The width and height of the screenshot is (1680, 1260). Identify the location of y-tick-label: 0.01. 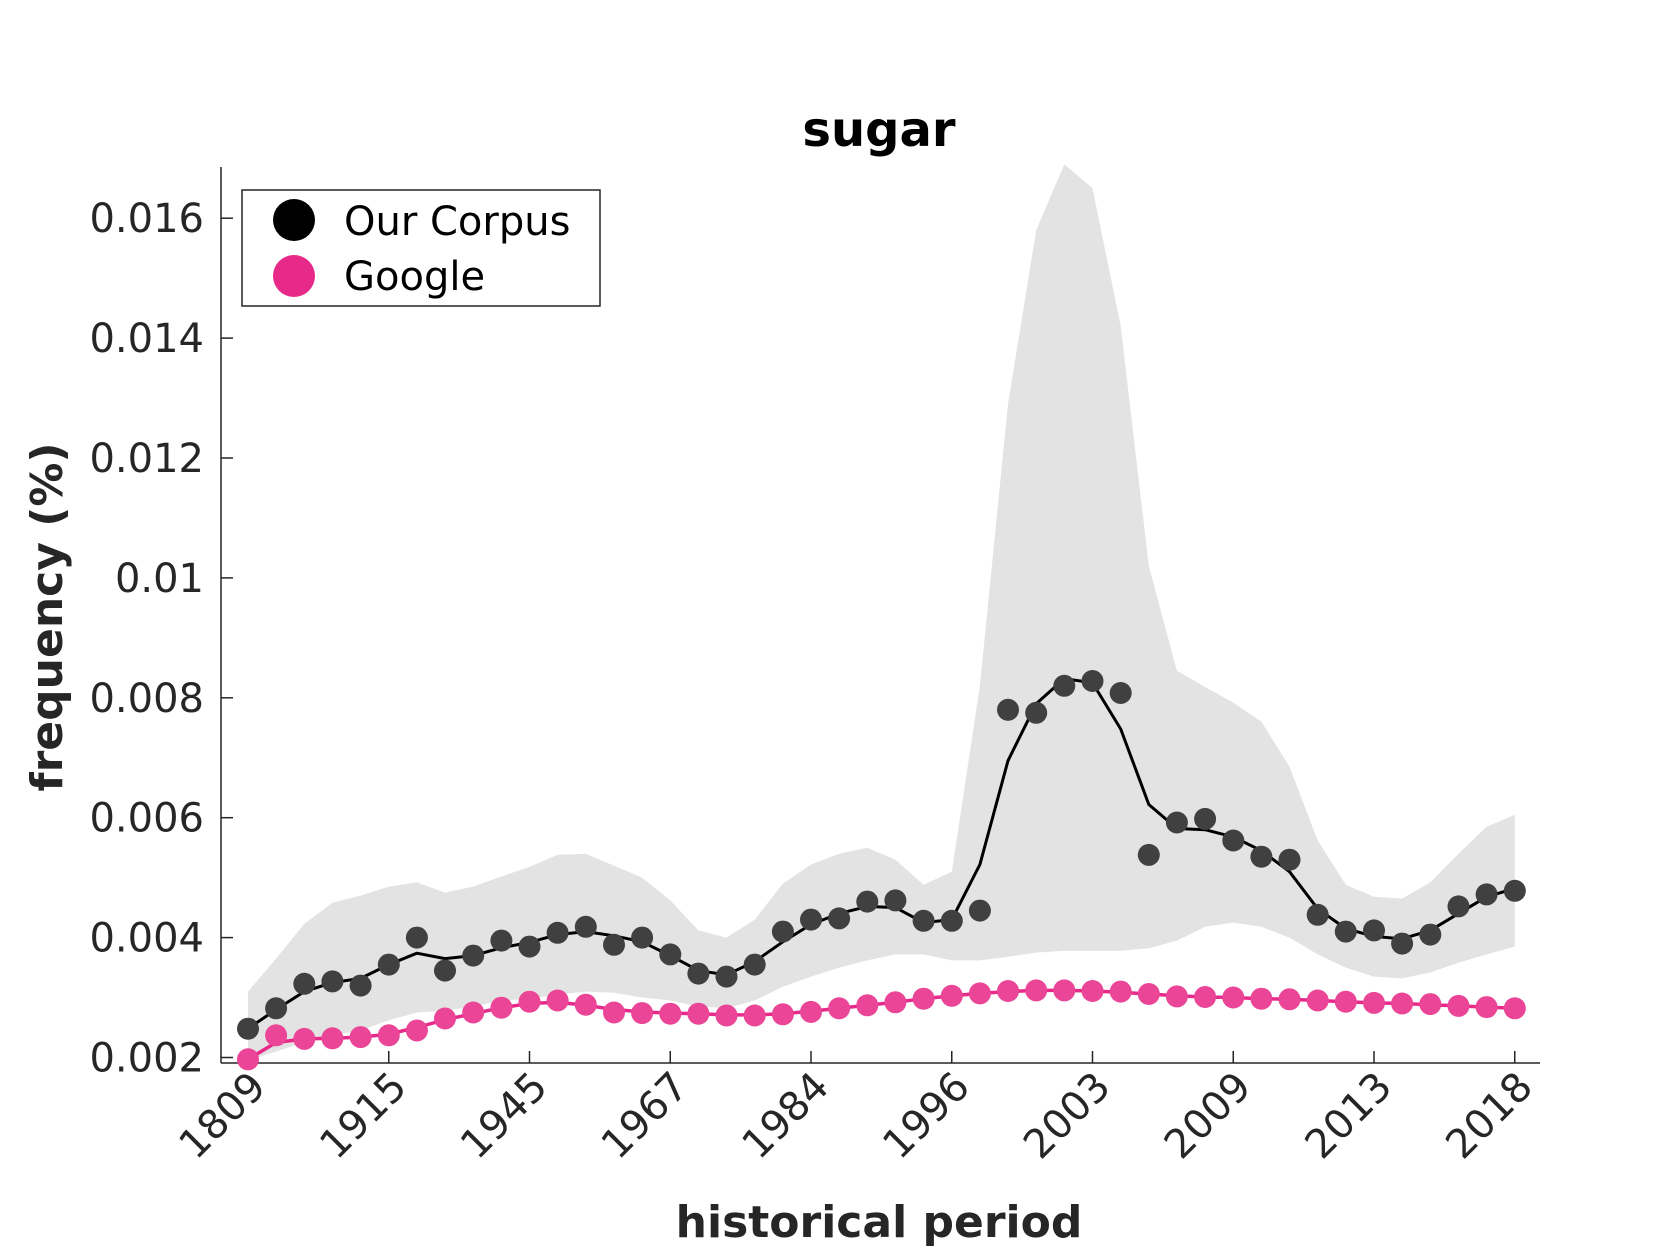
(159, 579).